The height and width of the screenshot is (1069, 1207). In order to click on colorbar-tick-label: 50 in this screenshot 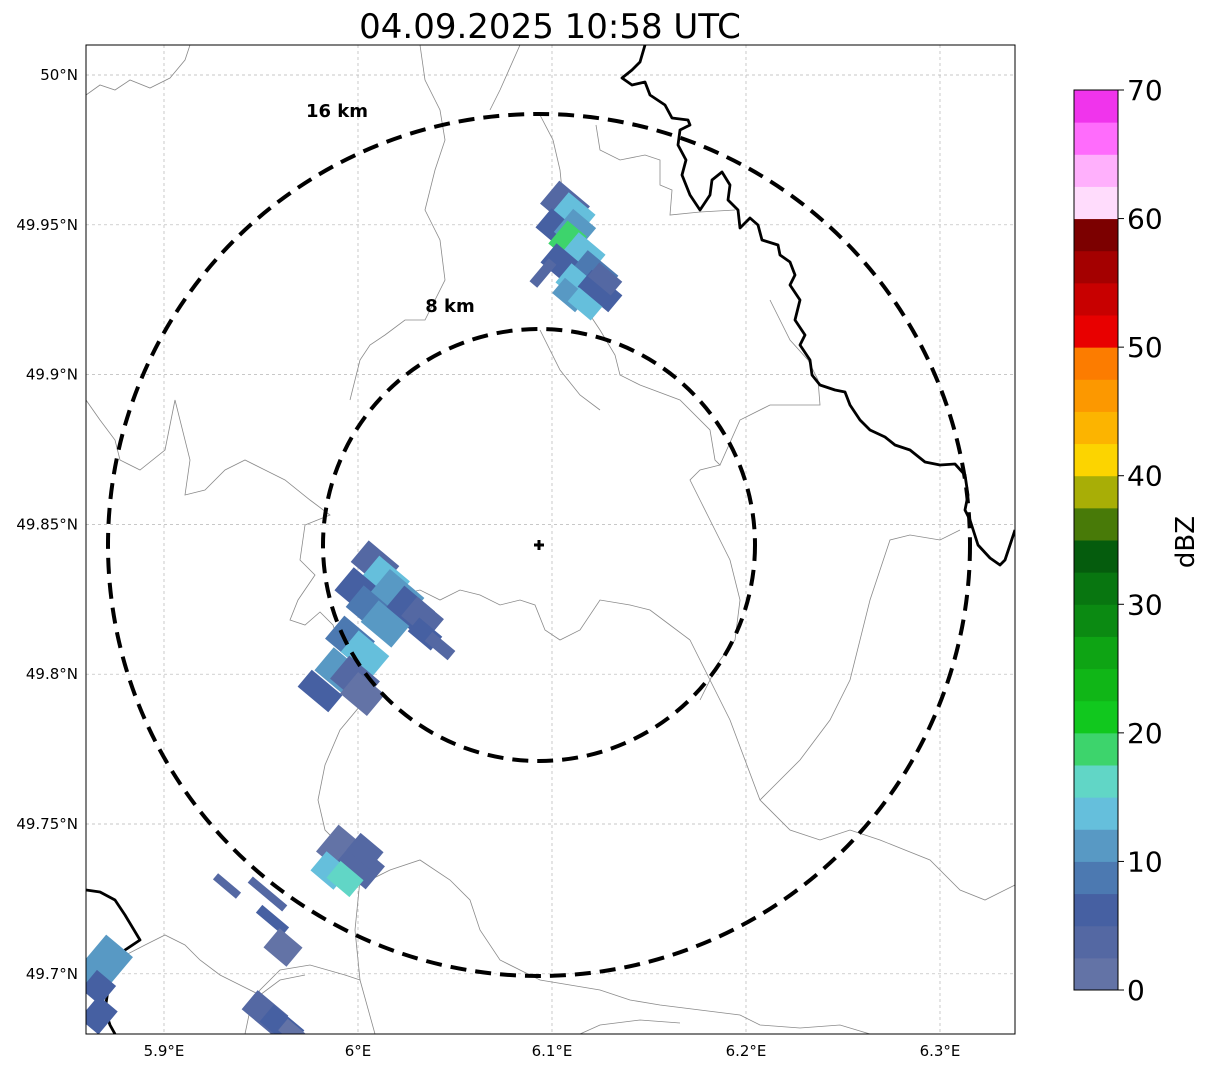, I will do `click(1145, 347)`.